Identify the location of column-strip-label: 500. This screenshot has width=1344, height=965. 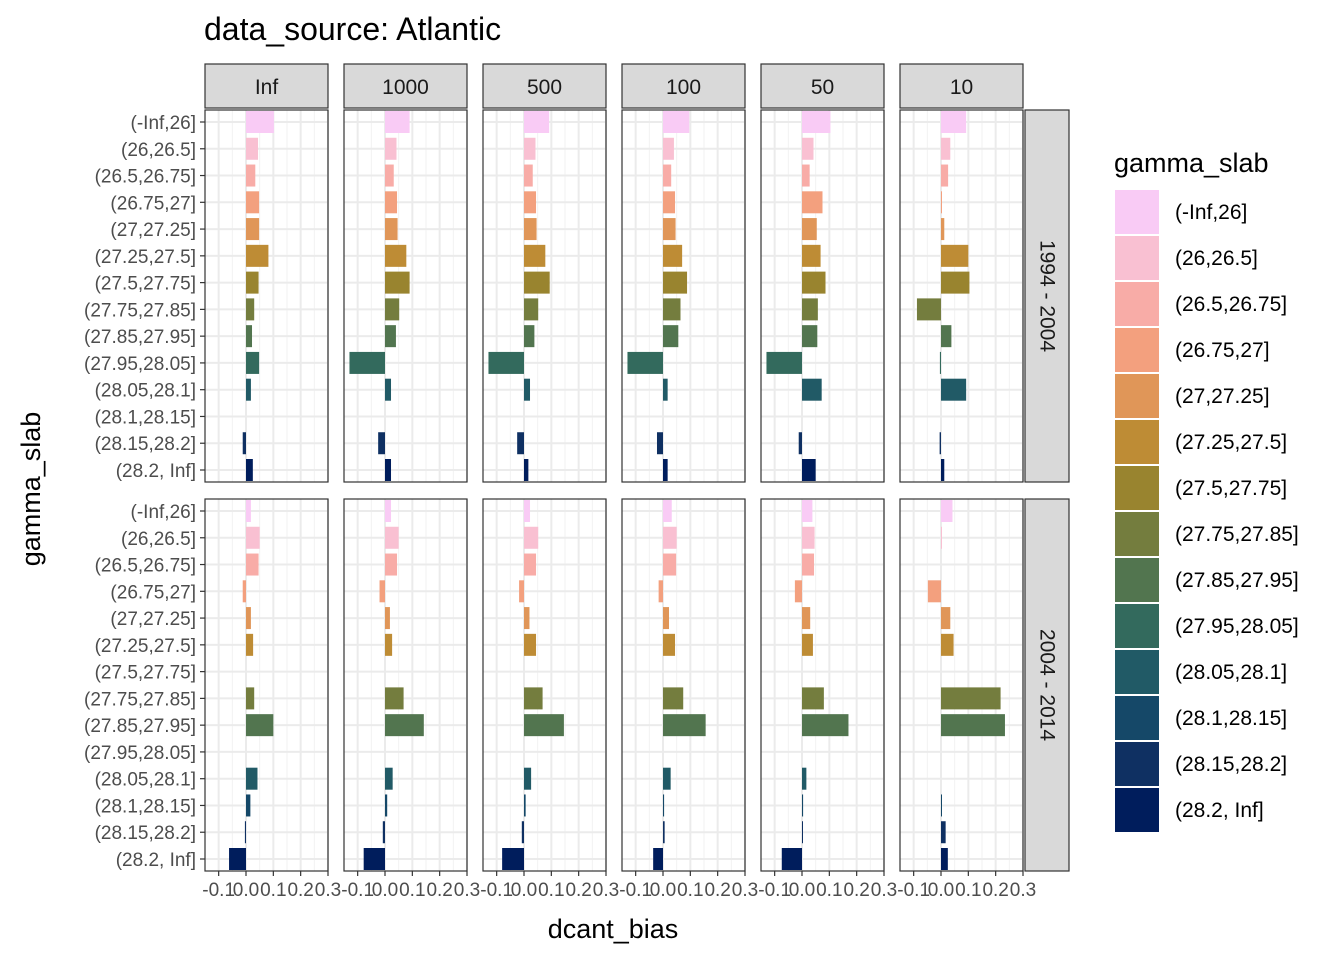
(544, 87).